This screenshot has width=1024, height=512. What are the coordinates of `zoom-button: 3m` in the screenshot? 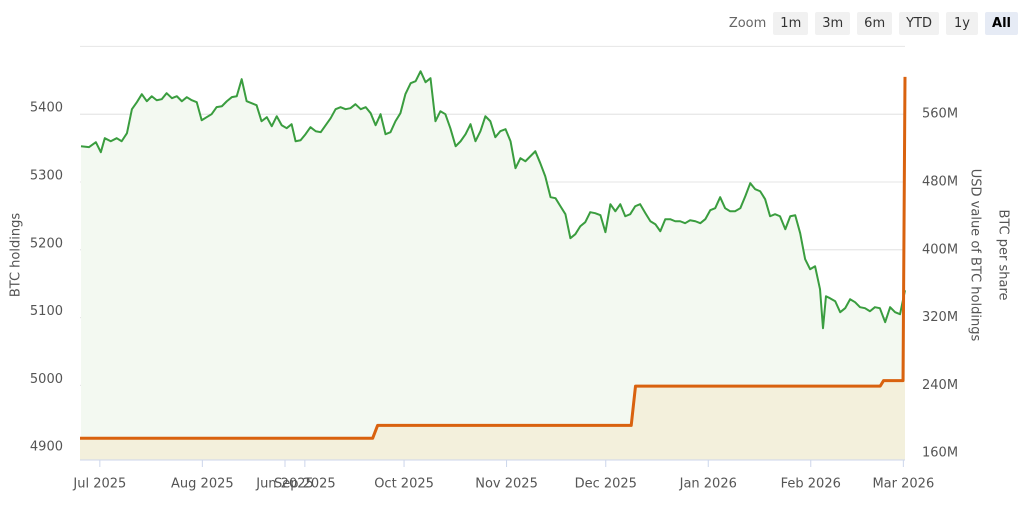 It's located at (833, 23).